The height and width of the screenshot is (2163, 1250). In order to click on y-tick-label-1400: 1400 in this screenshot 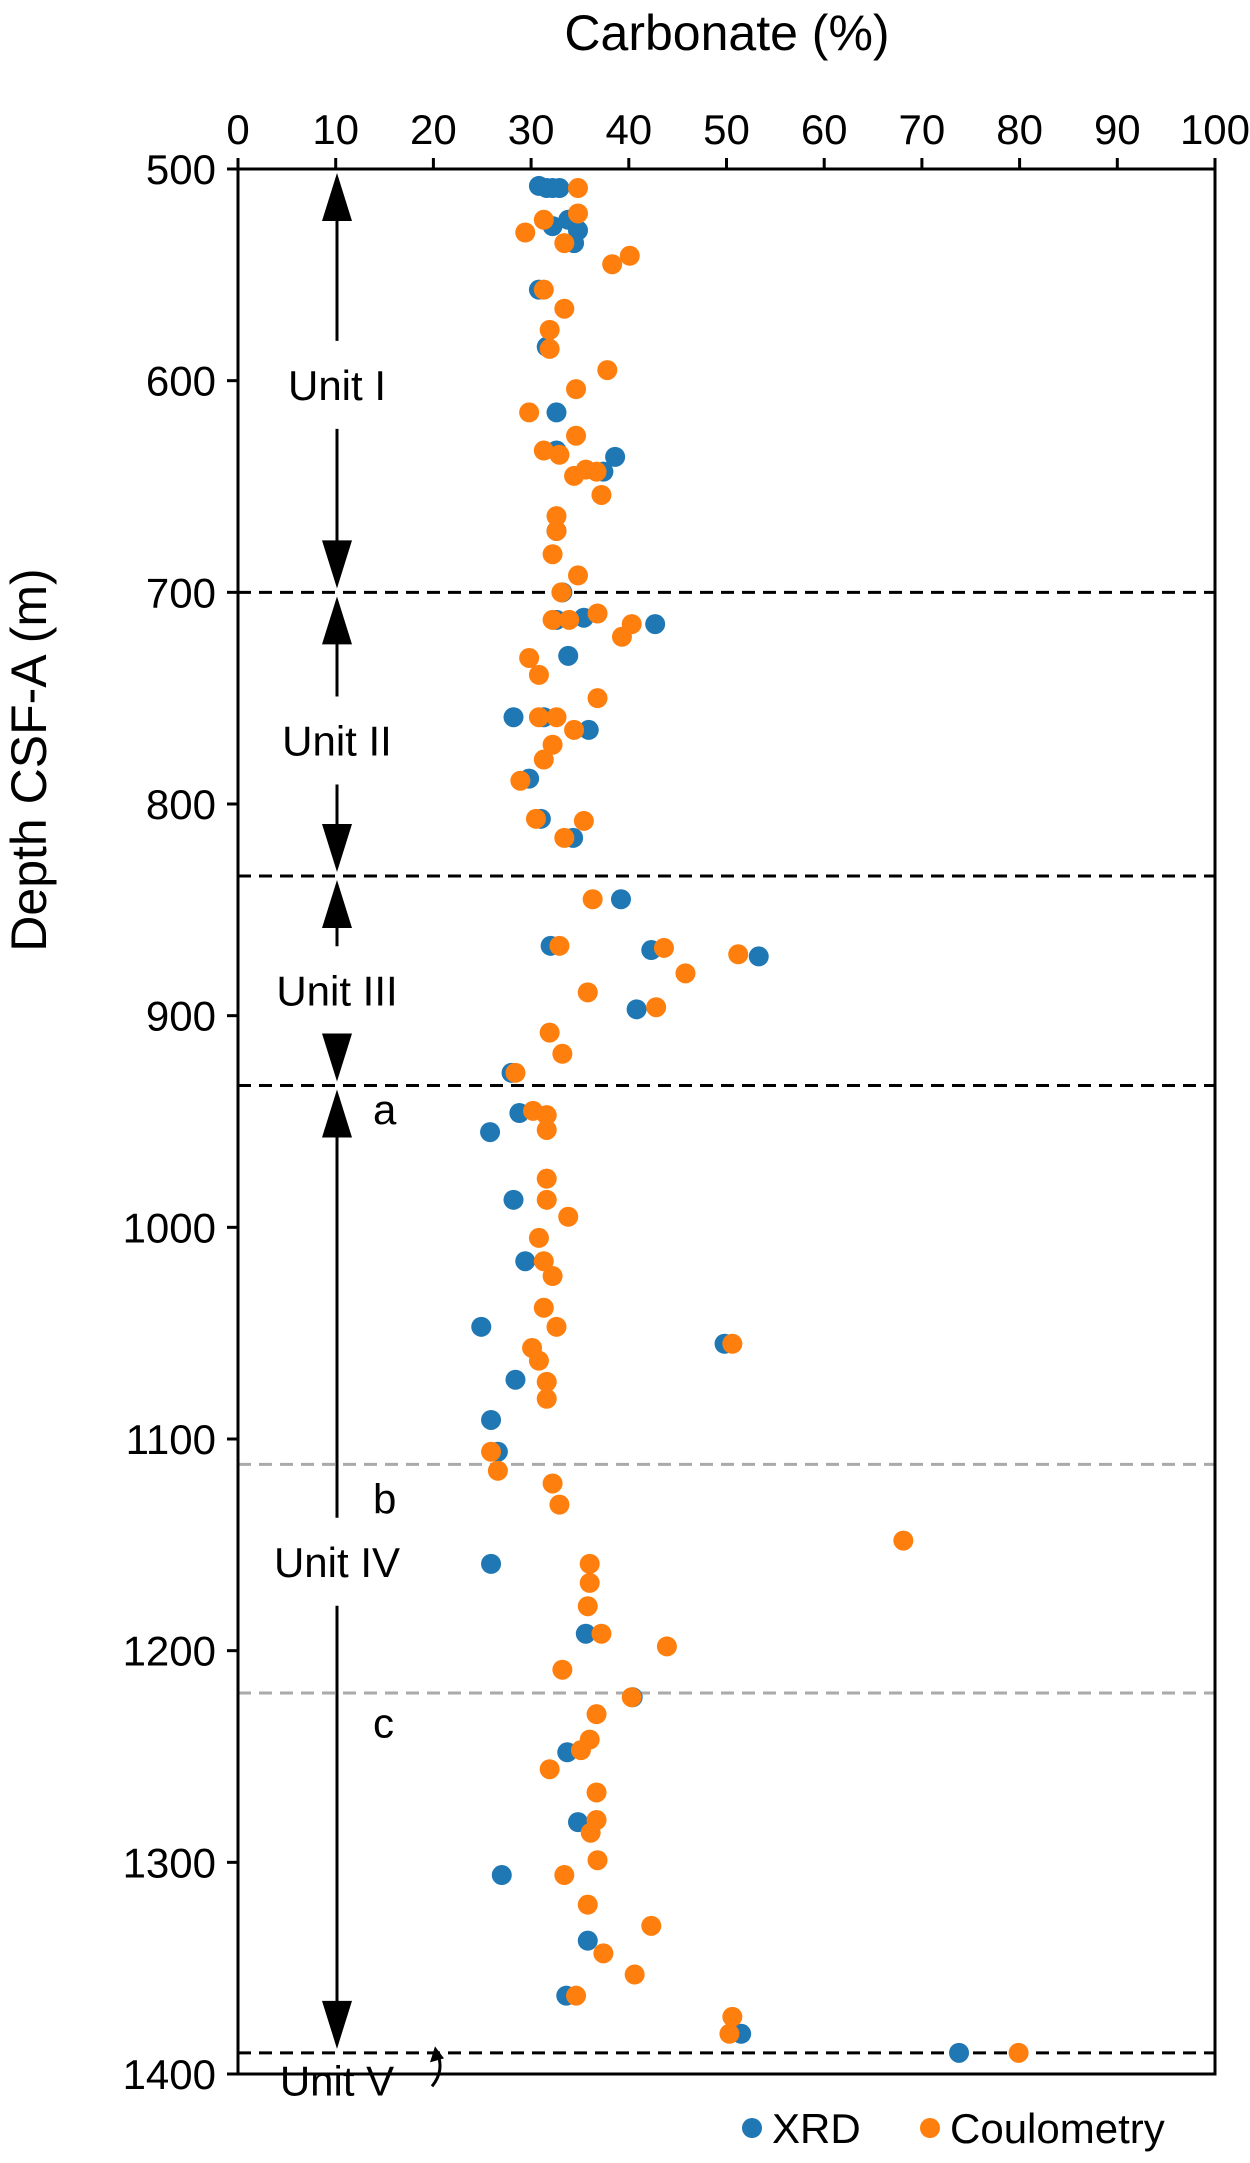, I will do `click(169, 2074)`.